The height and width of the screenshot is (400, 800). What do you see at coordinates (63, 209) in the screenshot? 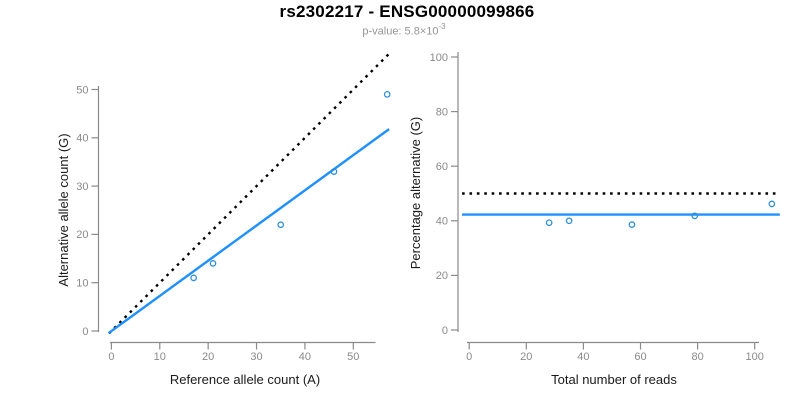
I see `y-axis-title: Alternative allele count (G)` at bounding box center [63, 209].